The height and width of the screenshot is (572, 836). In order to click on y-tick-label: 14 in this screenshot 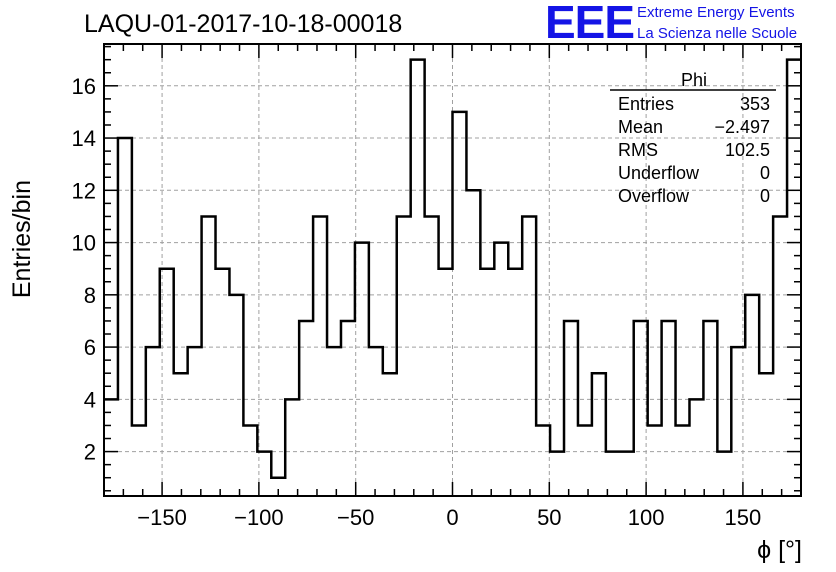, I will do `click(84, 138)`.